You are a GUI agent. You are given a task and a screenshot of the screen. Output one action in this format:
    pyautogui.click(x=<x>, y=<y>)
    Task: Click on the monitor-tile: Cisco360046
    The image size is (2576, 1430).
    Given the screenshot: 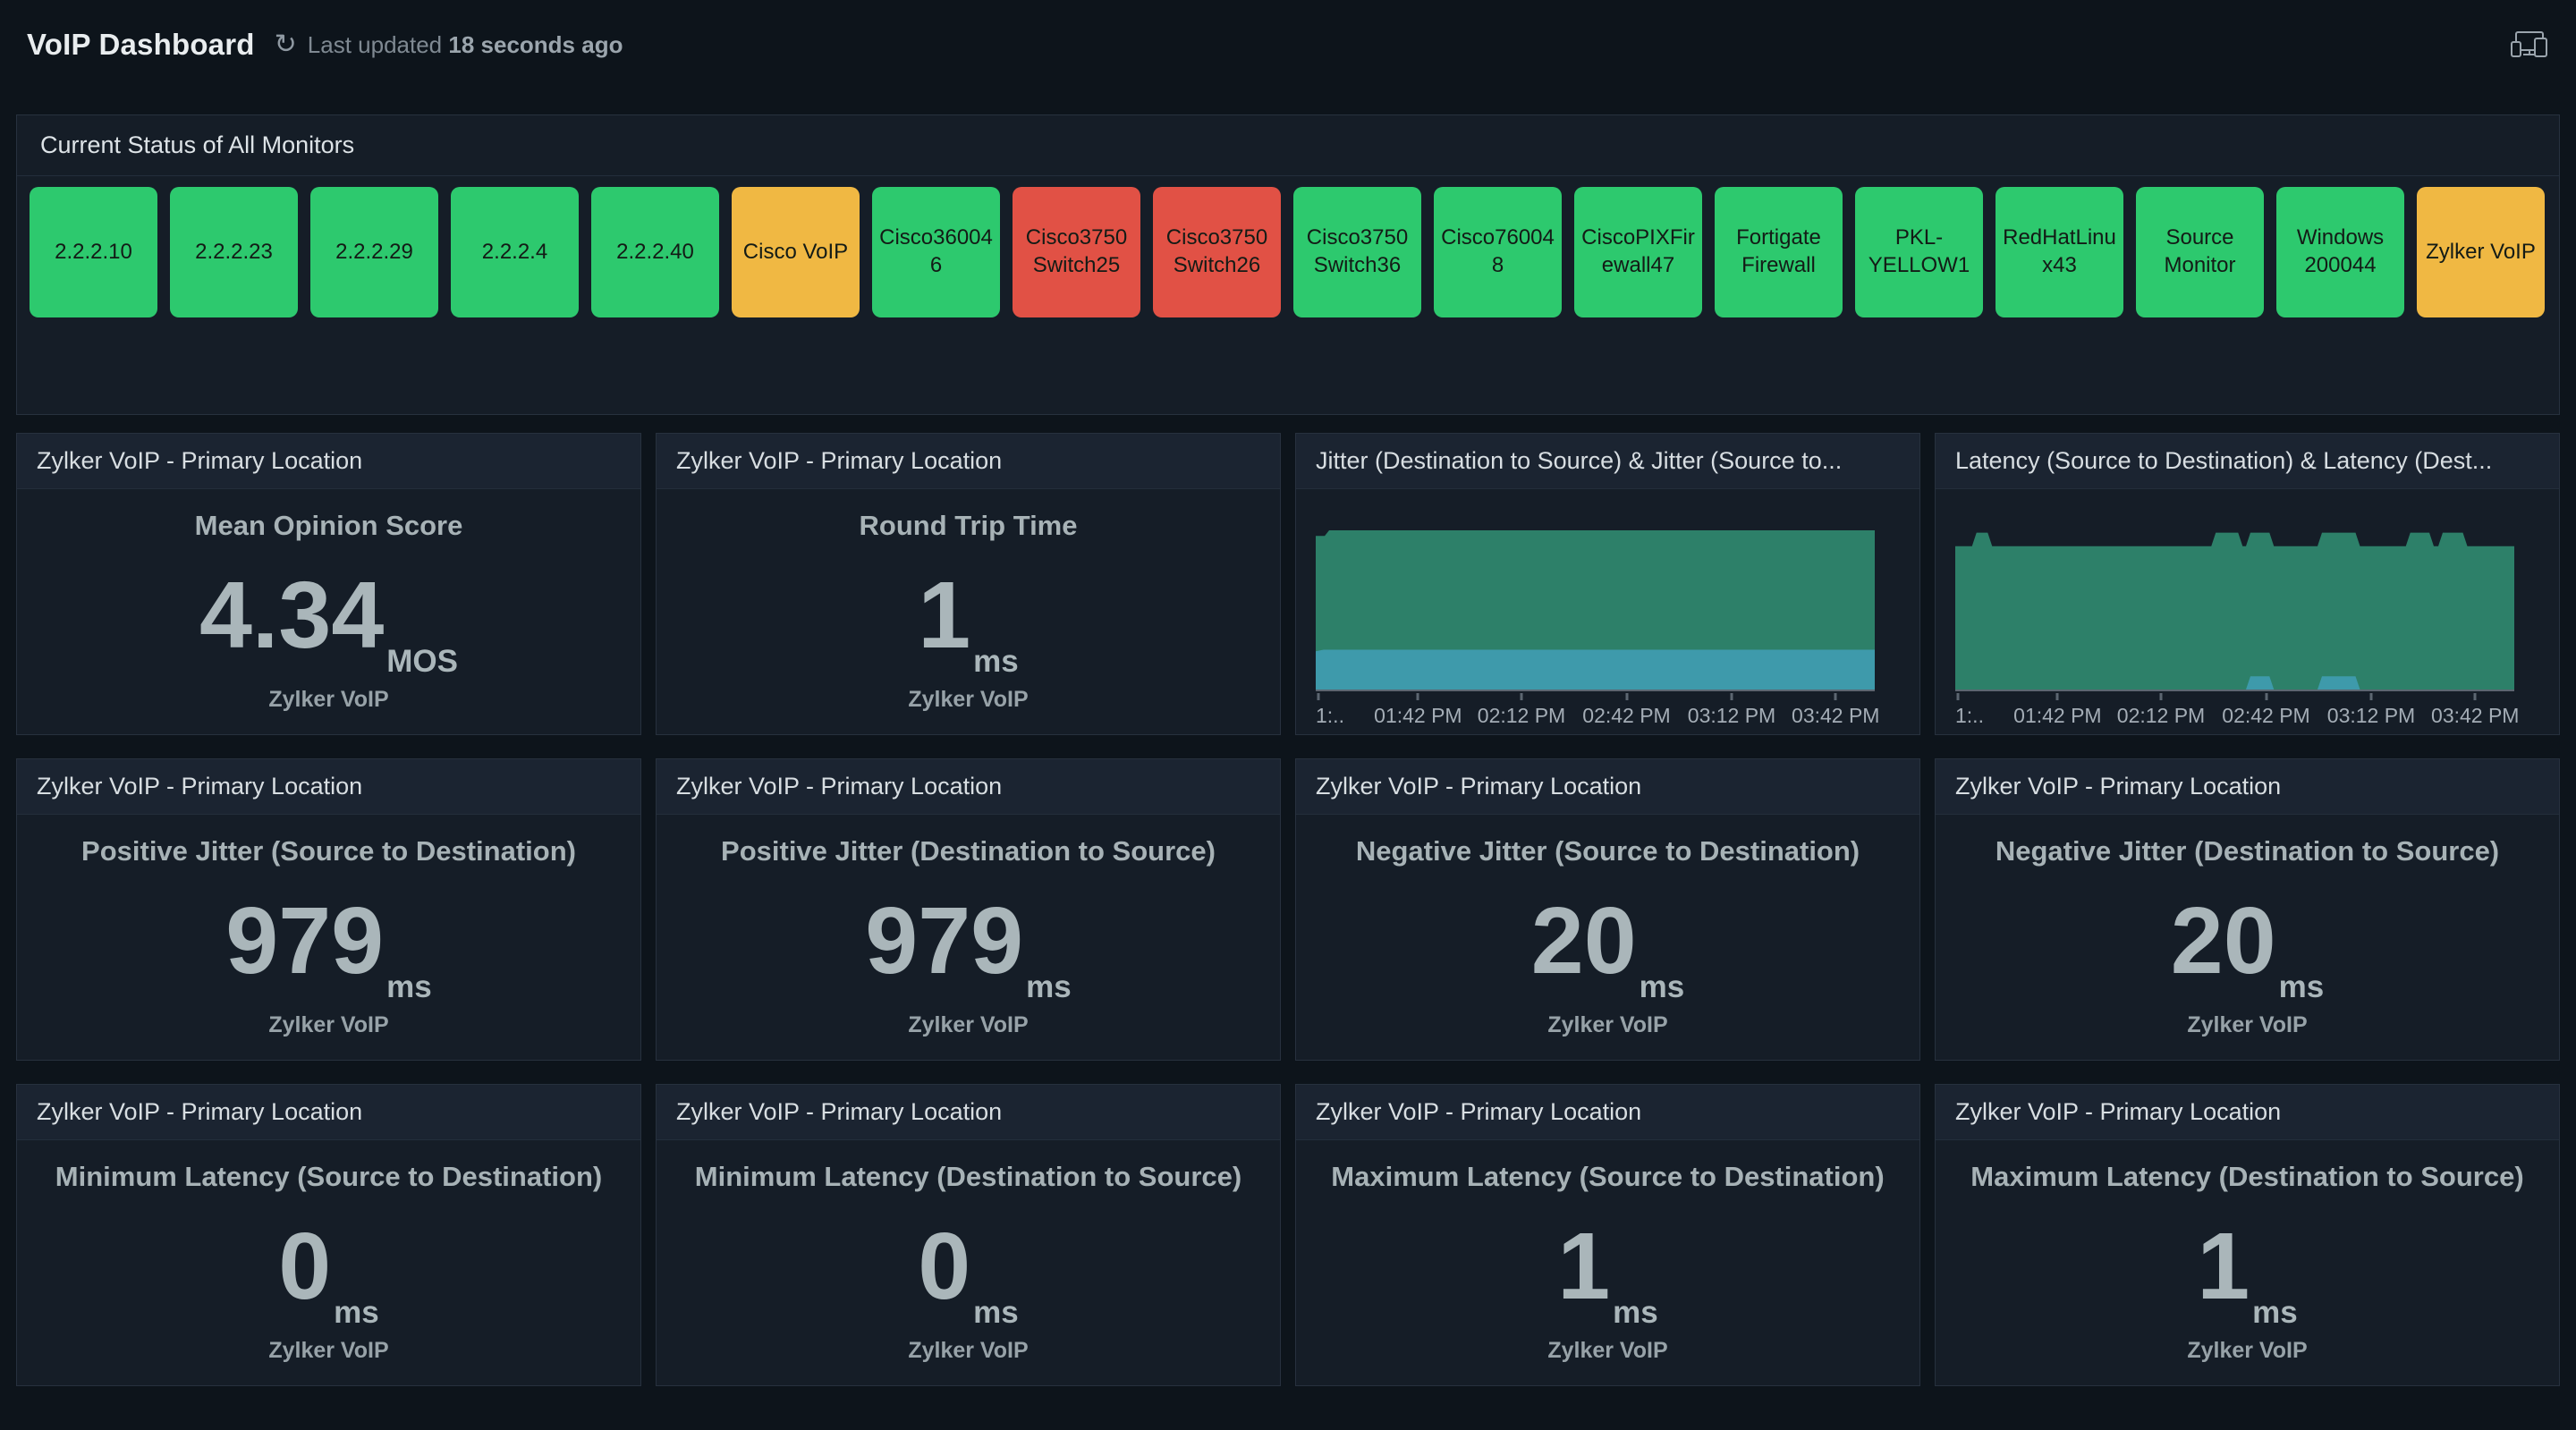 What is the action you would take?
    pyautogui.click(x=936, y=252)
    